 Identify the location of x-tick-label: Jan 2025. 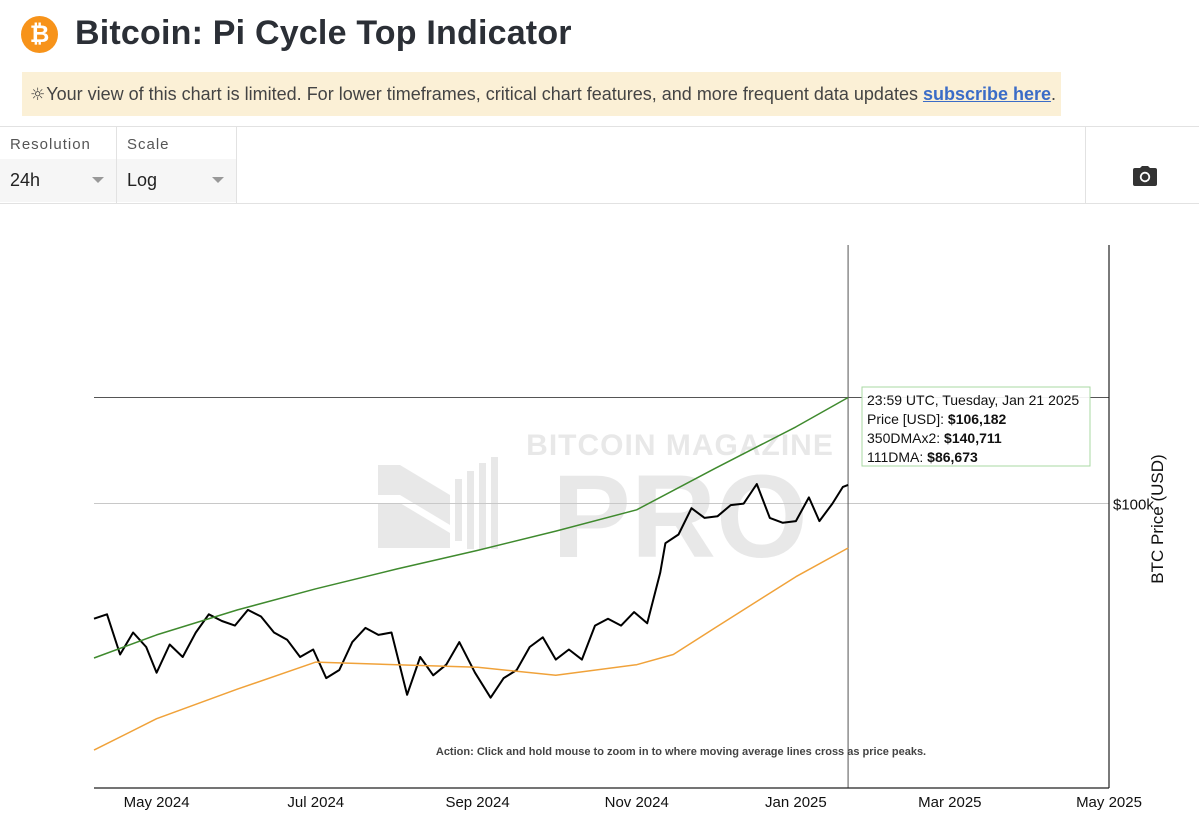
(796, 802).